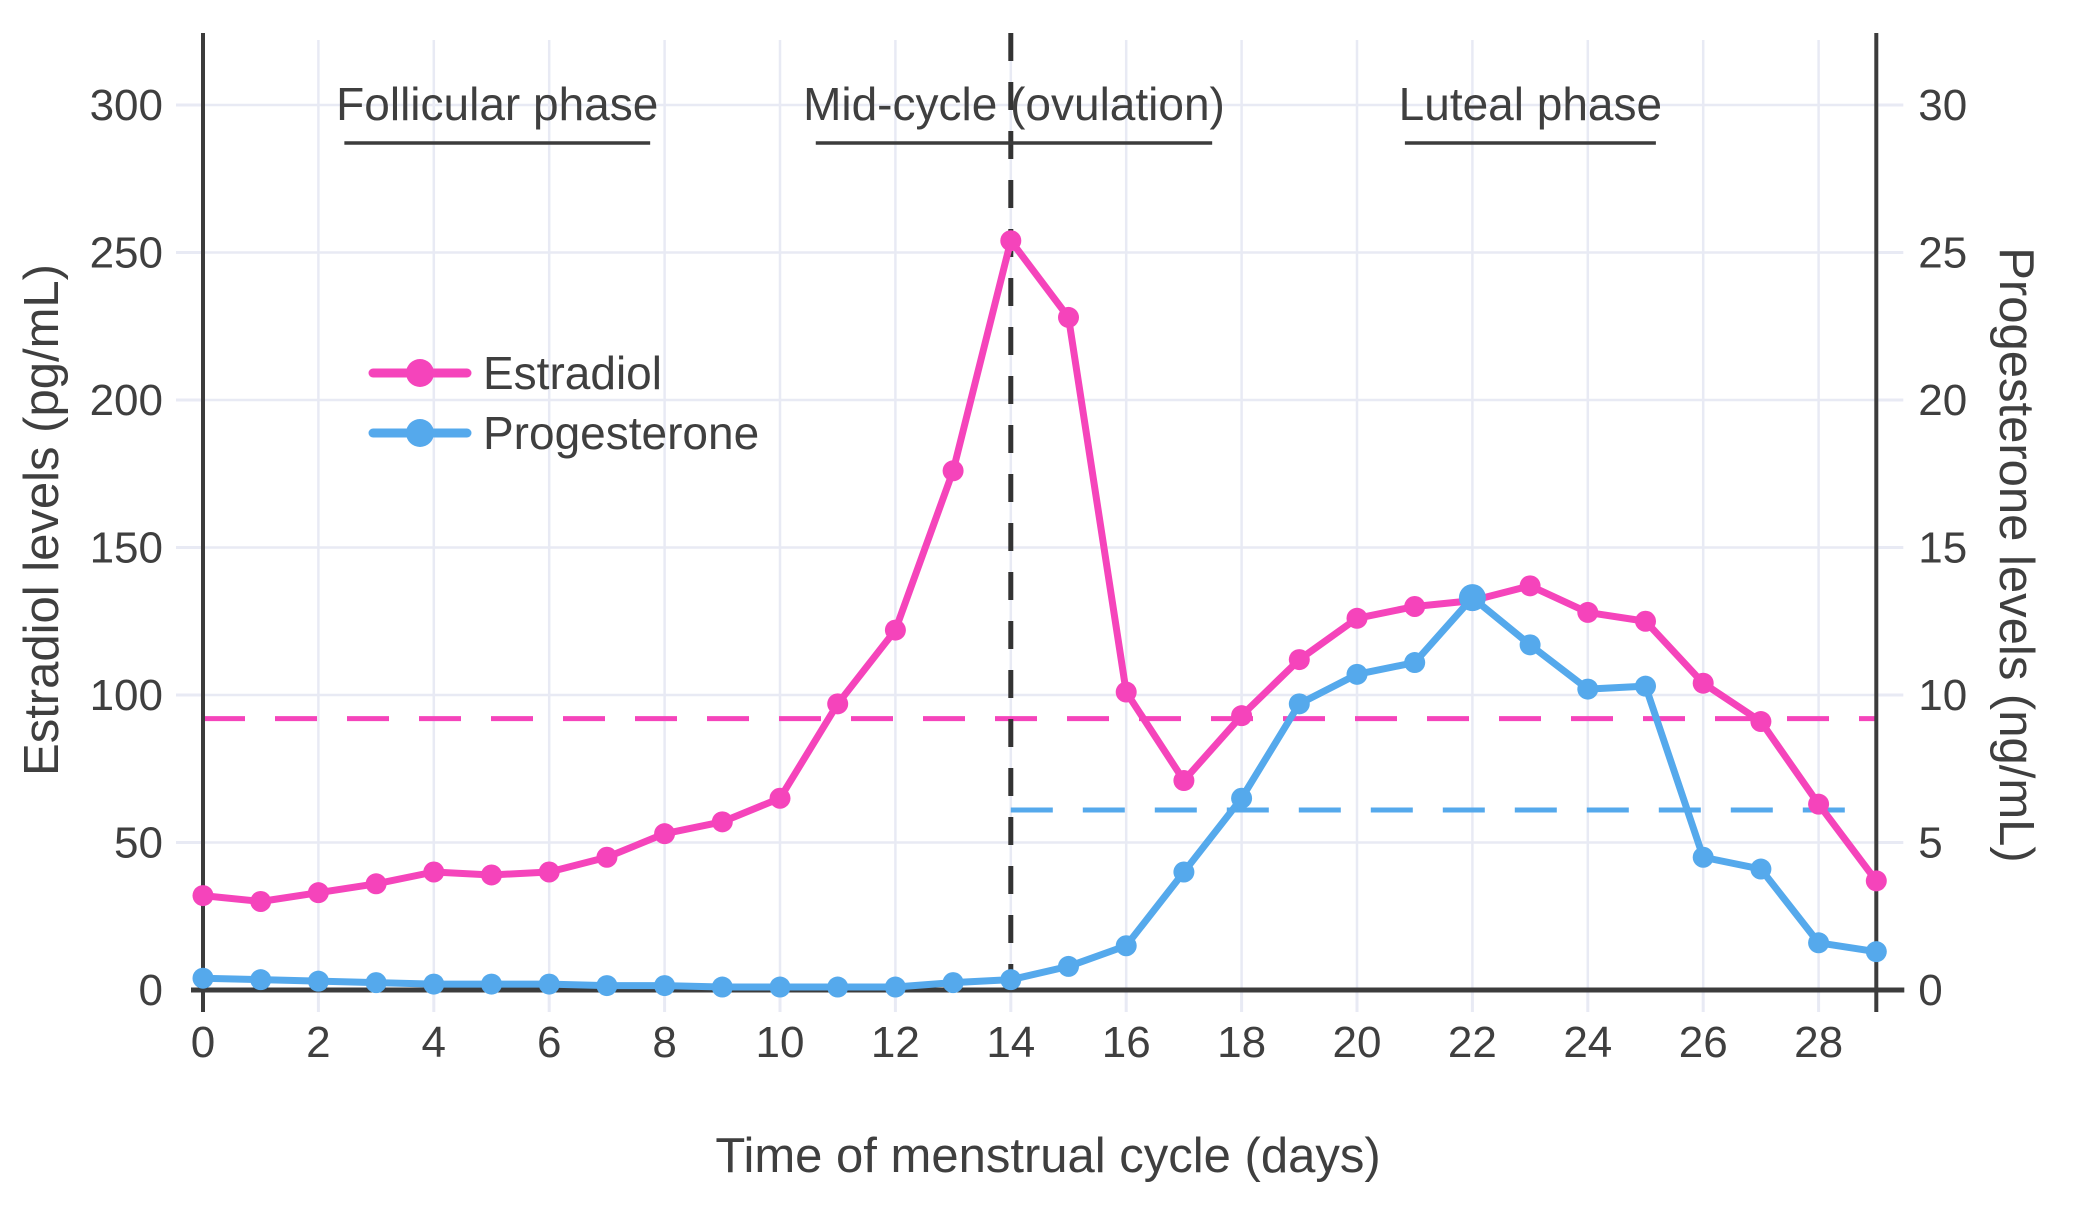 This screenshot has width=2077, height=1208. What do you see at coordinates (1126, 1042) in the screenshot?
I see `x-axis-tick-label: 16` at bounding box center [1126, 1042].